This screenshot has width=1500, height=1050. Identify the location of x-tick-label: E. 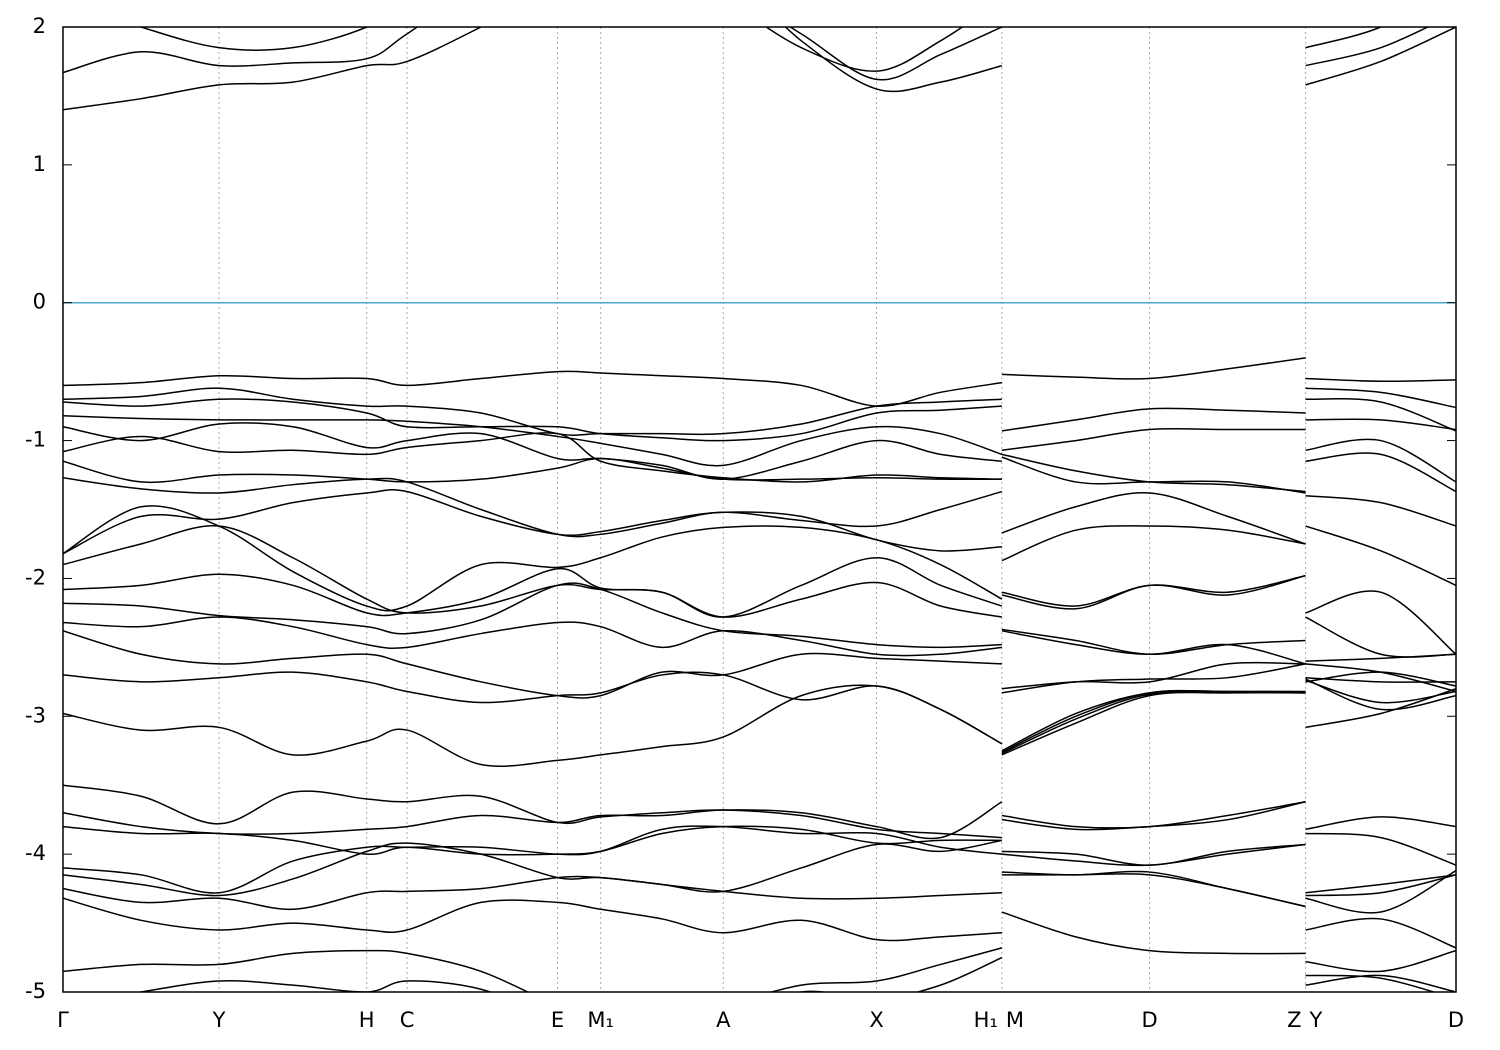
(557, 1020).